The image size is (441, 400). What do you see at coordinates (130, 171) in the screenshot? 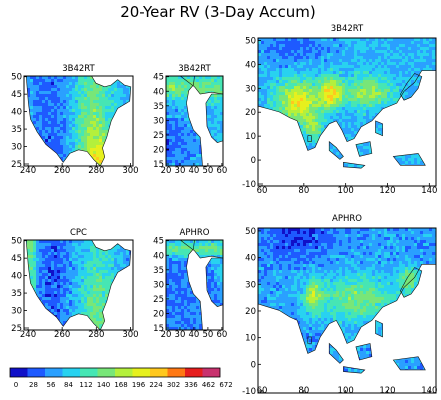
I see `x-tick-label: 300` at bounding box center [130, 171].